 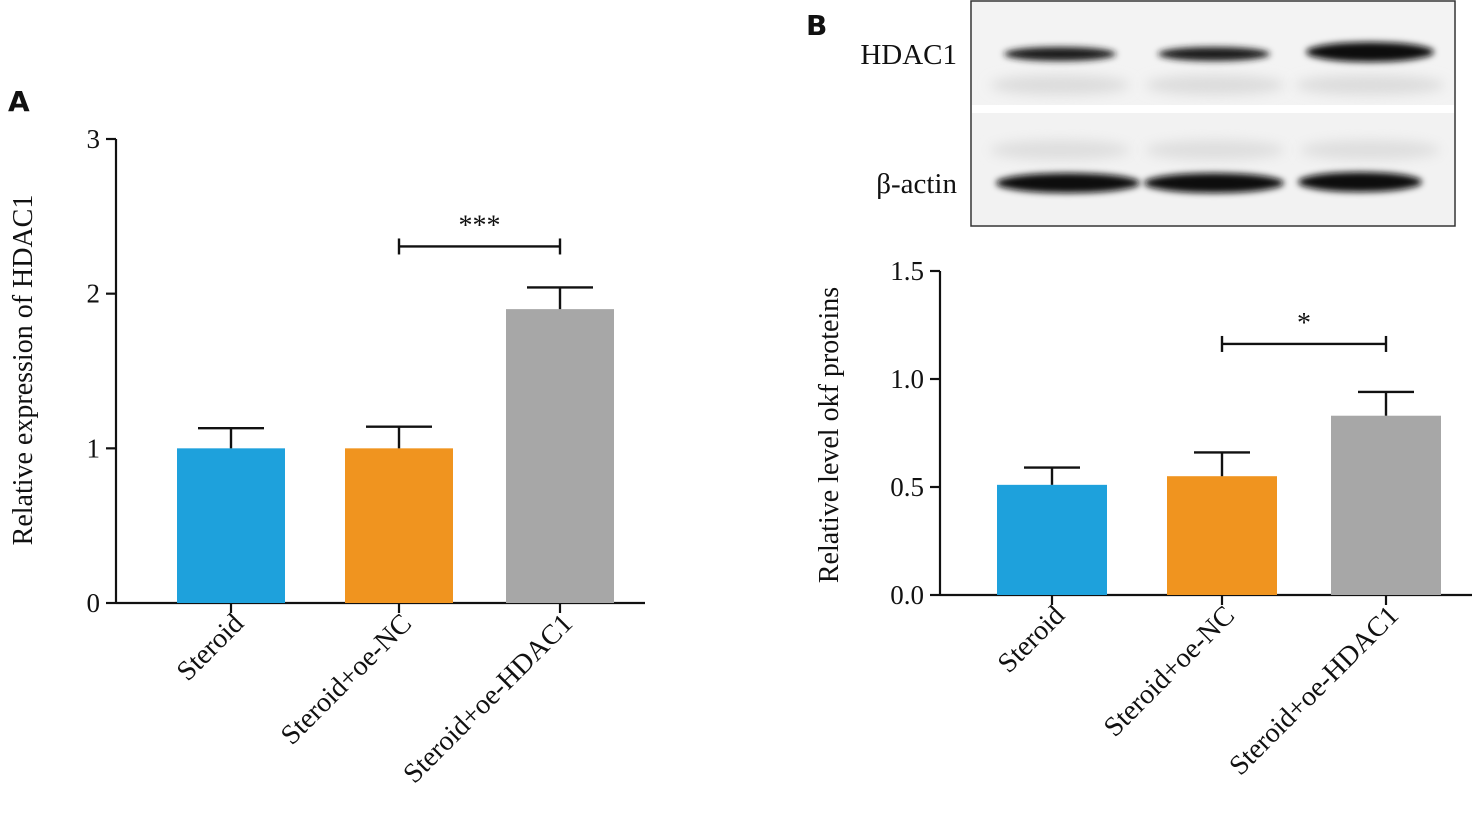 I want to click on band-hdac1-oe-hdac1, so click(x=1370, y=52).